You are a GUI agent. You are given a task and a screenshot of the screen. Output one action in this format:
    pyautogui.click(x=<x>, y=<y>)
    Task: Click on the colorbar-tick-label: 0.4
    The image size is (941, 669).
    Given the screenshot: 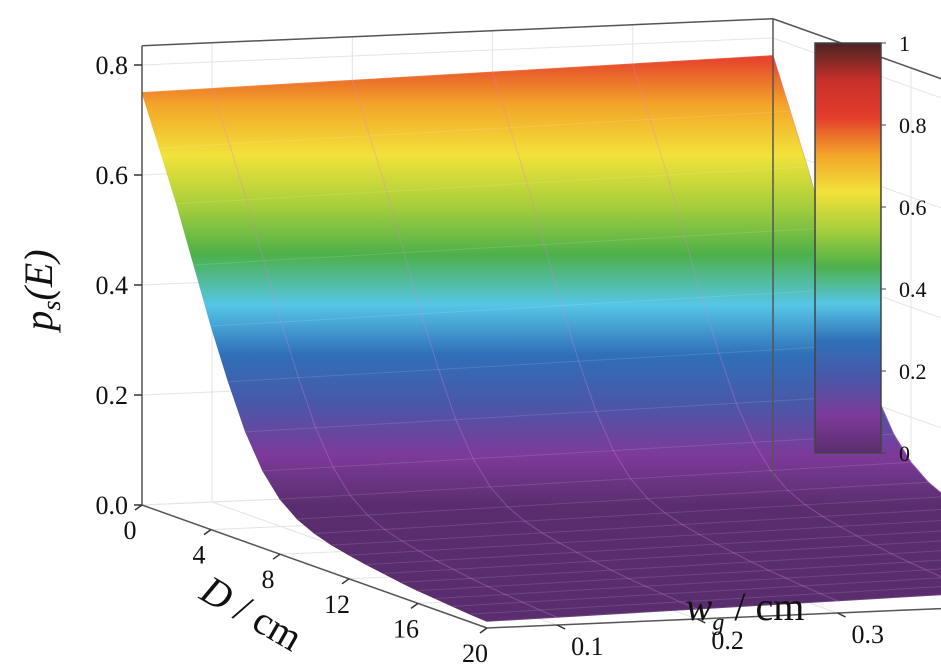 What is the action you would take?
    pyautogui.click(x=913, y=289)
    